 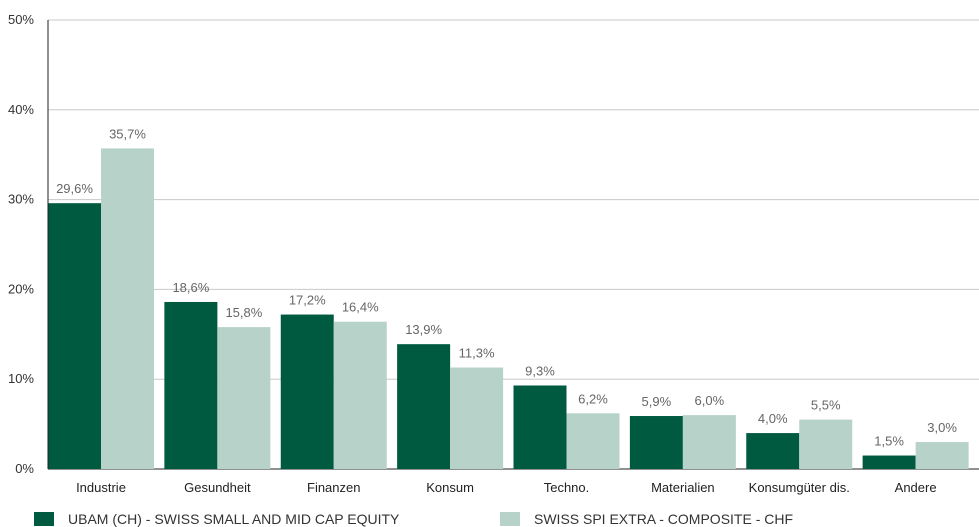 I want to click on data-label: 4,0%, so click(x=773, y=418).